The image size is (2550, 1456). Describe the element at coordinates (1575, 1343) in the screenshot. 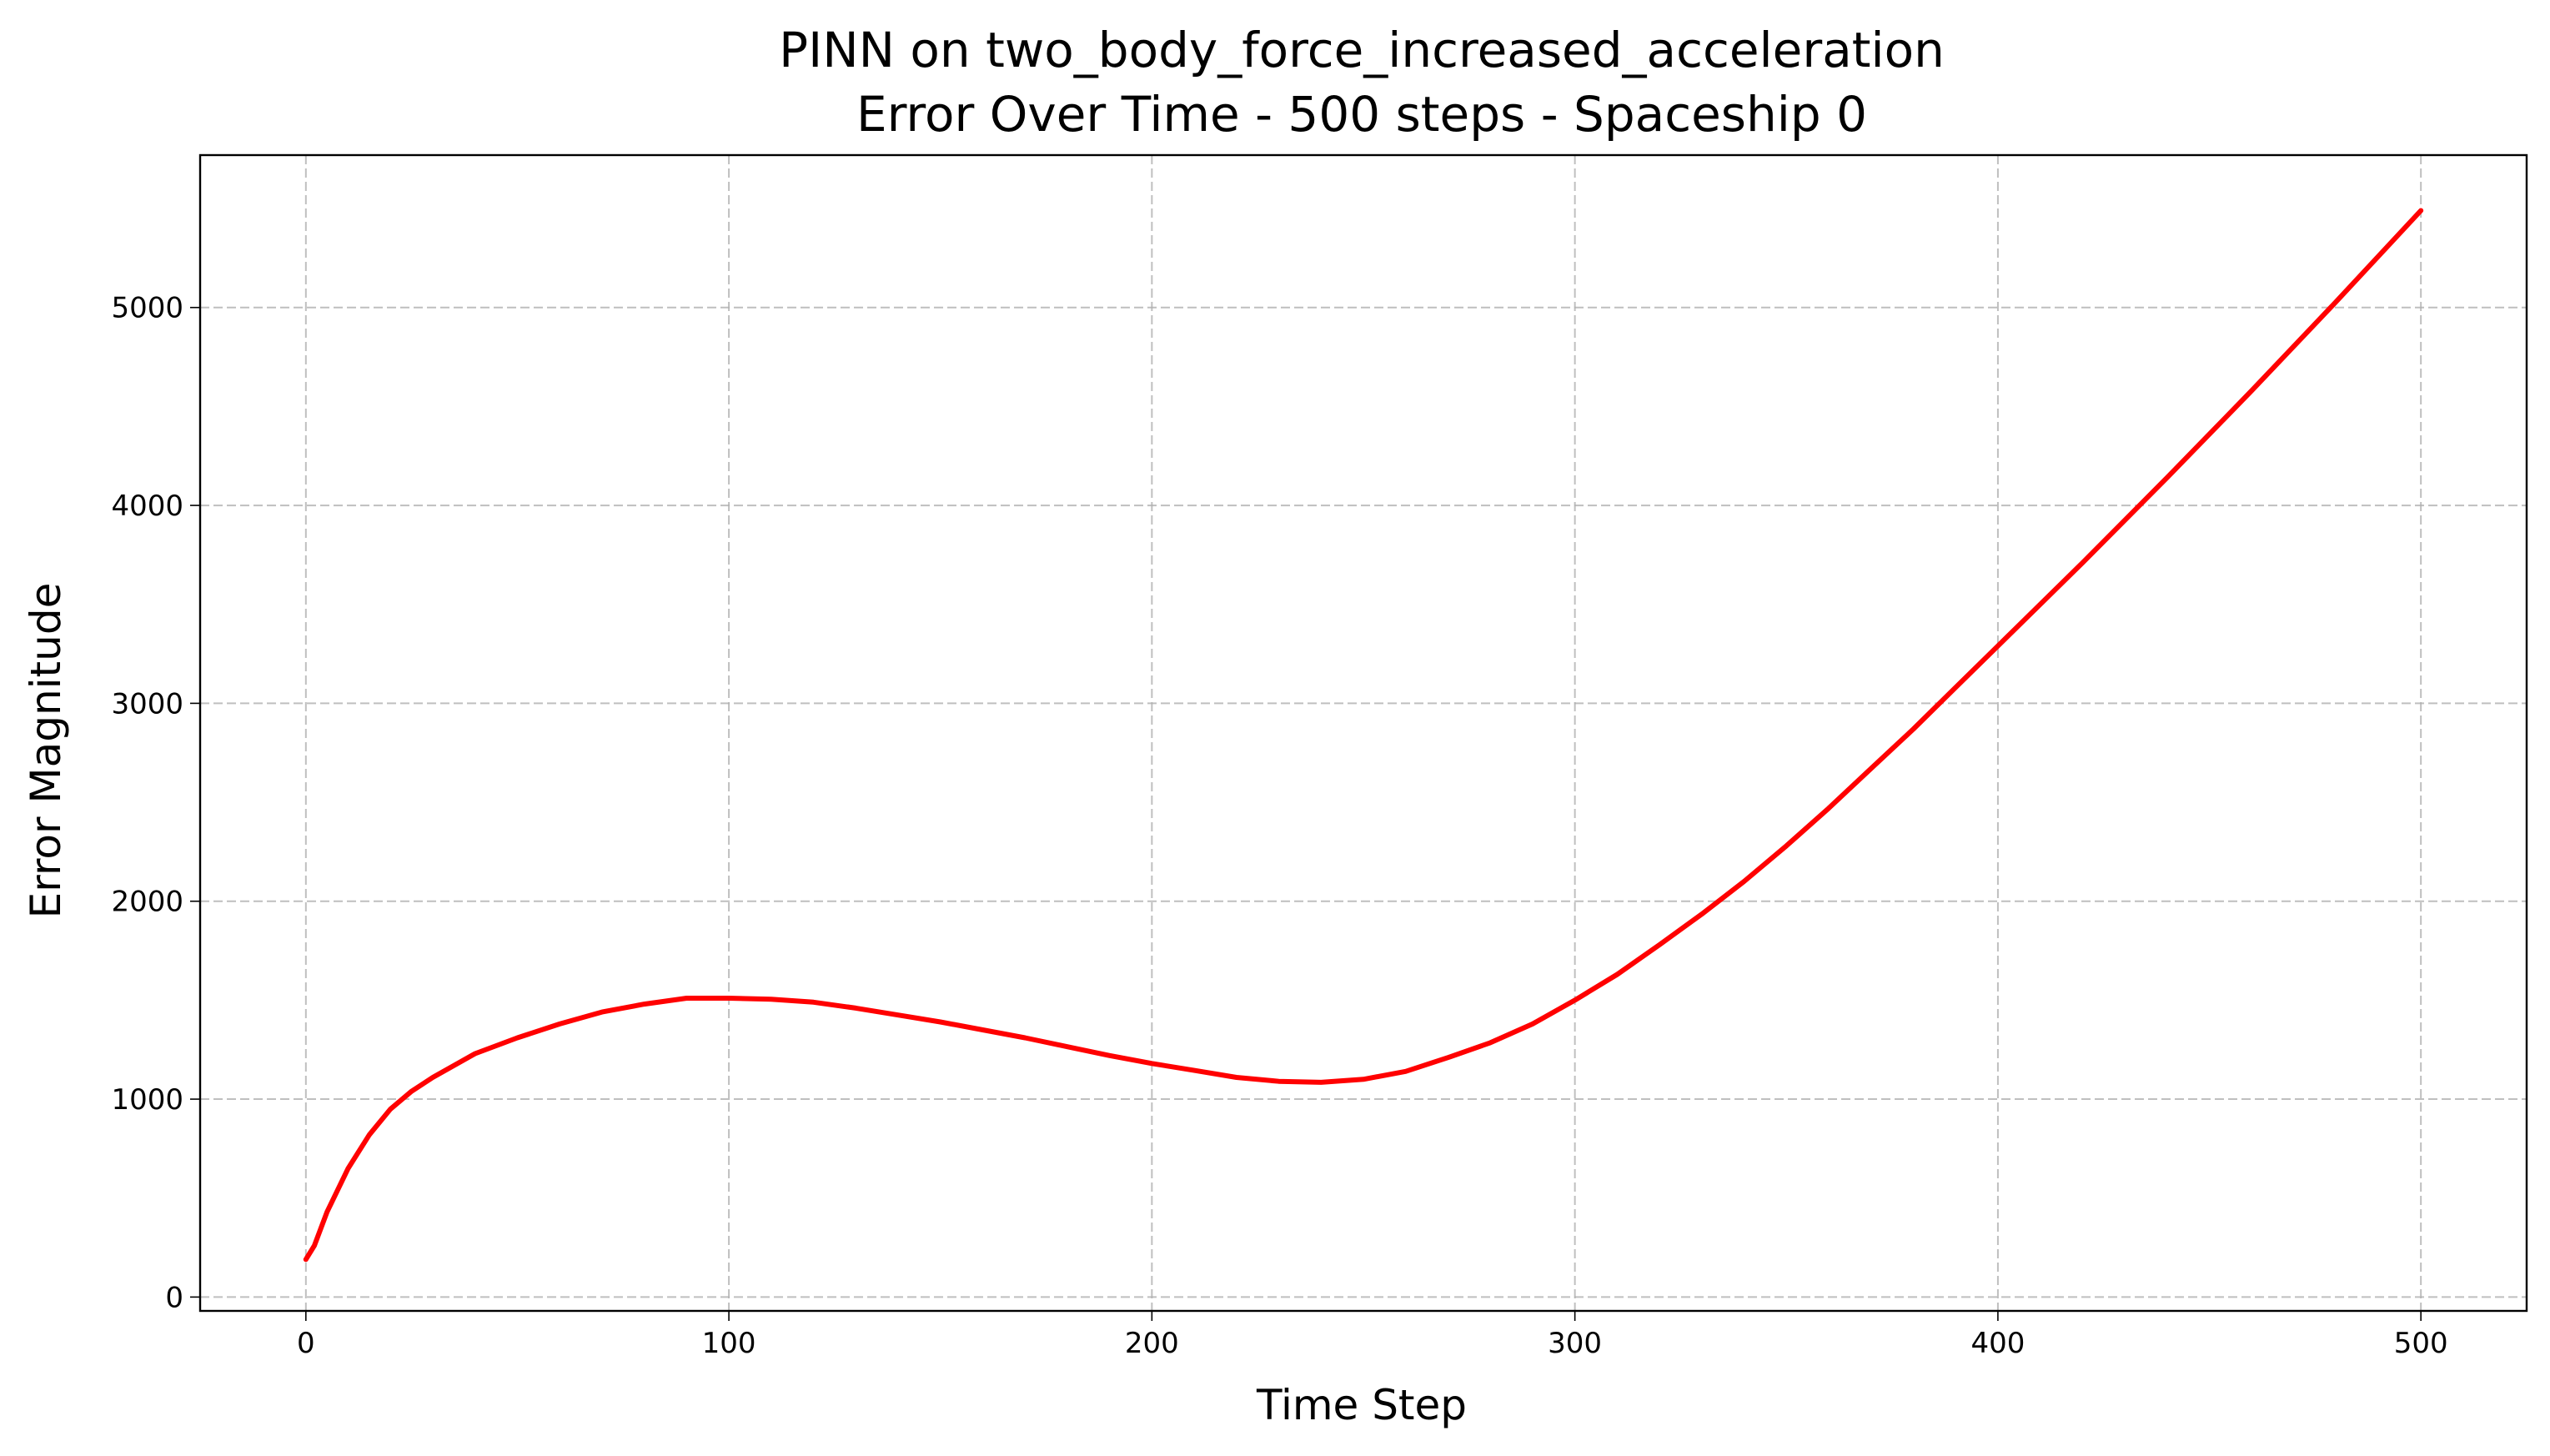

I see `x-tick-label: 300` at that location.